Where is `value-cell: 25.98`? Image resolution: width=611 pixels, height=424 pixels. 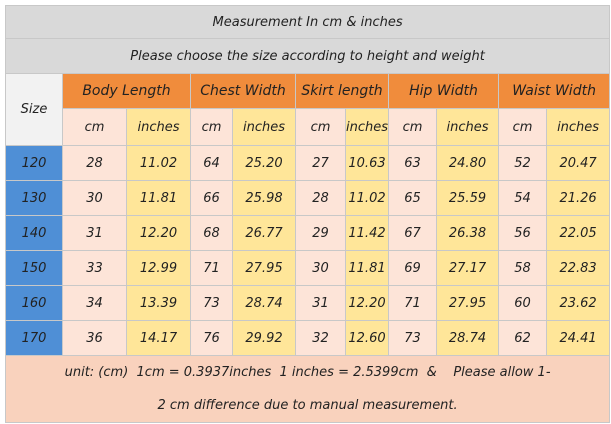
value-cell: 25.98 is located at coordinates (264, 198).